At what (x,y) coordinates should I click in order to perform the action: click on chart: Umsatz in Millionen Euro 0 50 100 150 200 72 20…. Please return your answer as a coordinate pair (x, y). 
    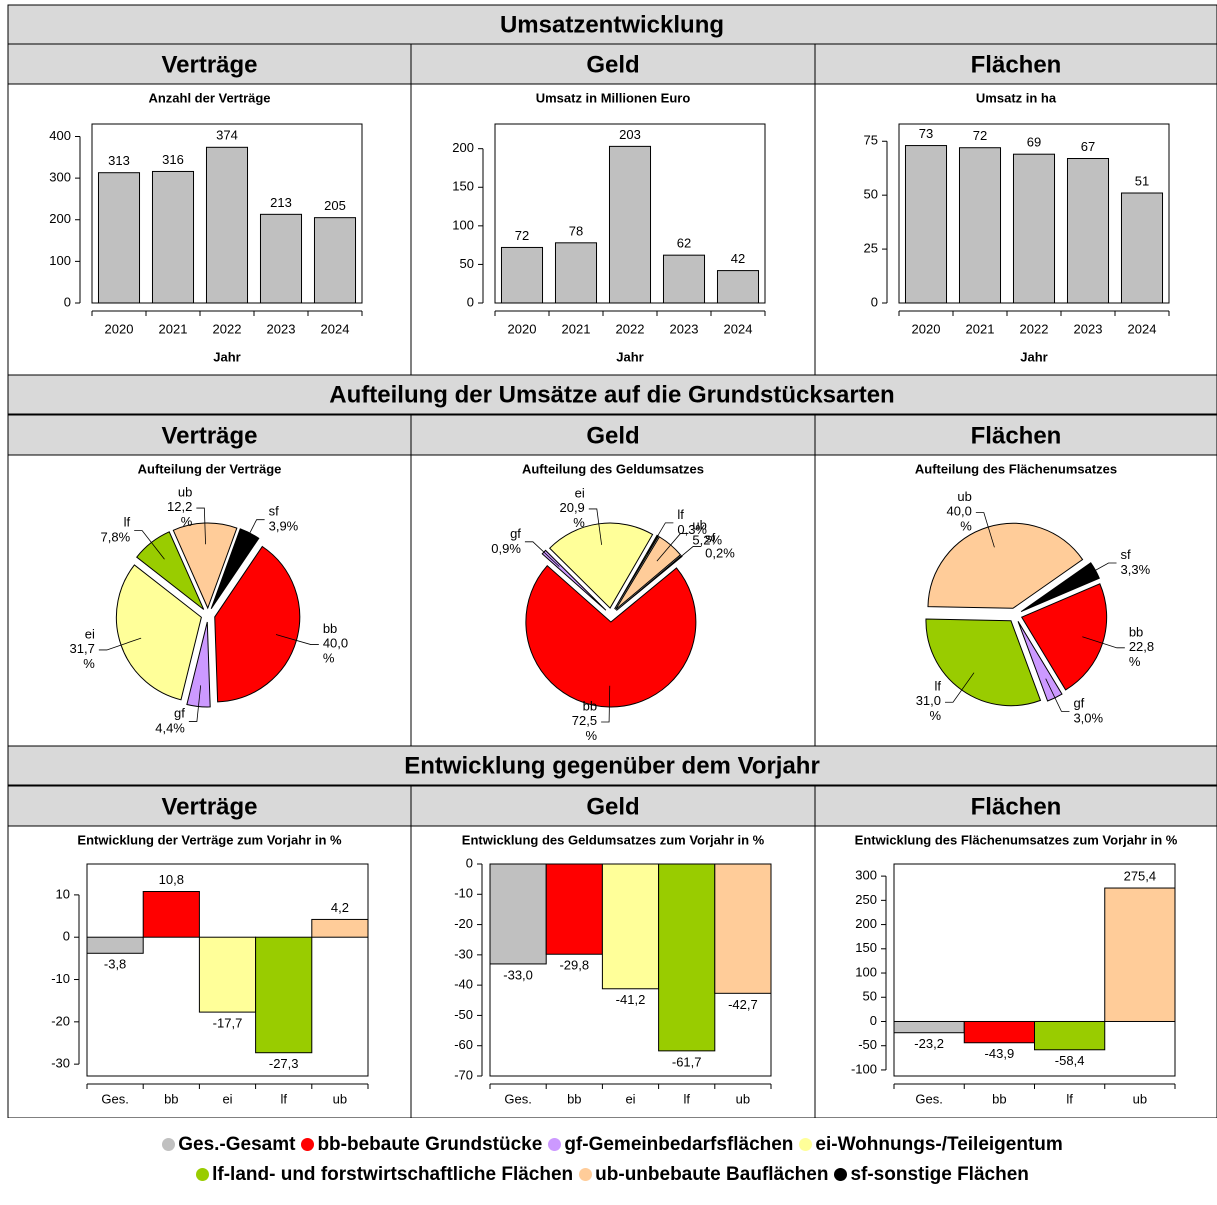
    Looking at the image, I should click on (609, 227).